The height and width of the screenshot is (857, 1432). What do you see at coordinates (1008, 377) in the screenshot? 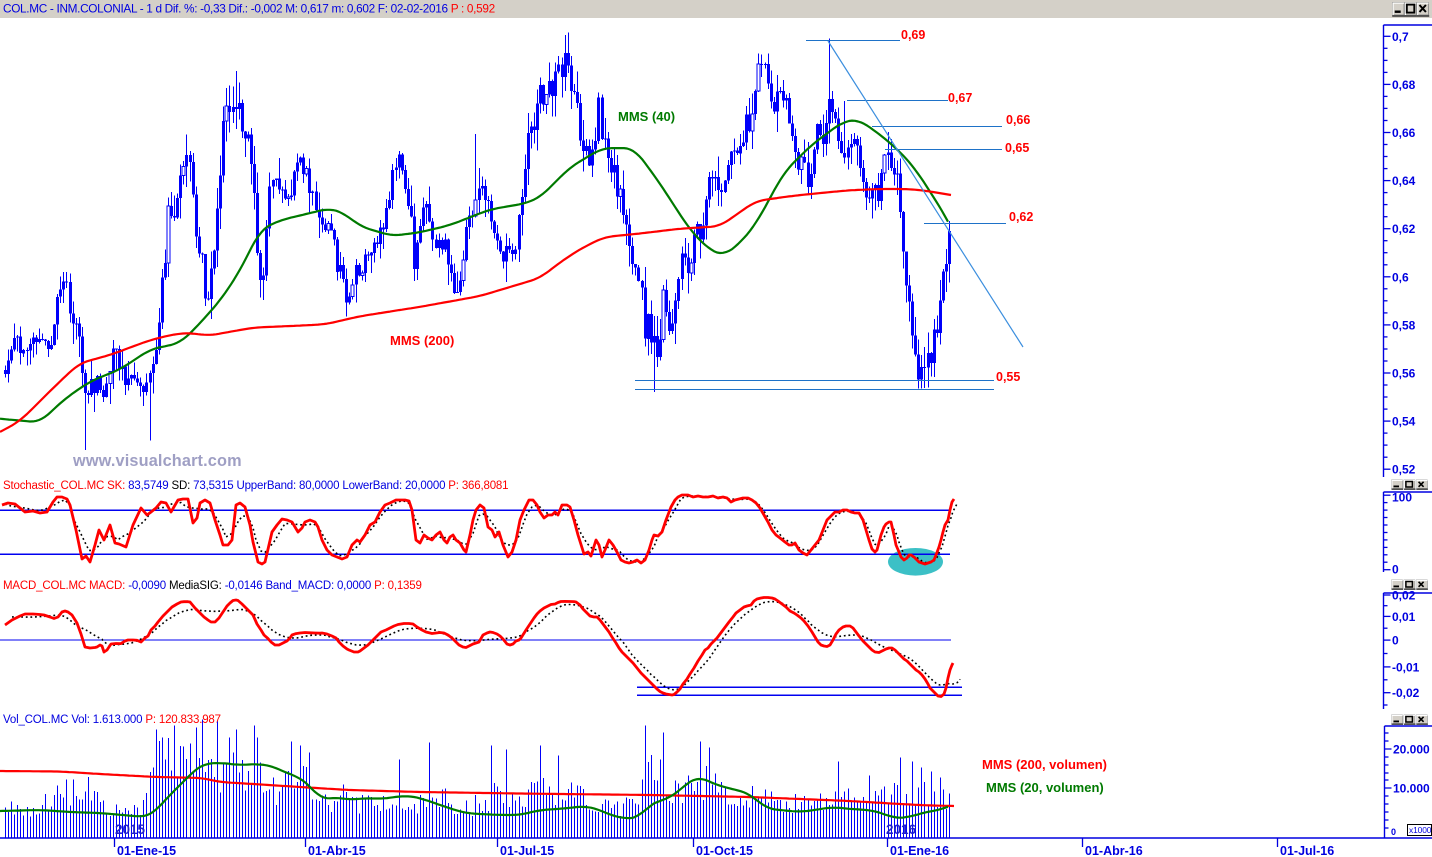
I see `svg-text: 0,55` at bounding box center [1008, 377].